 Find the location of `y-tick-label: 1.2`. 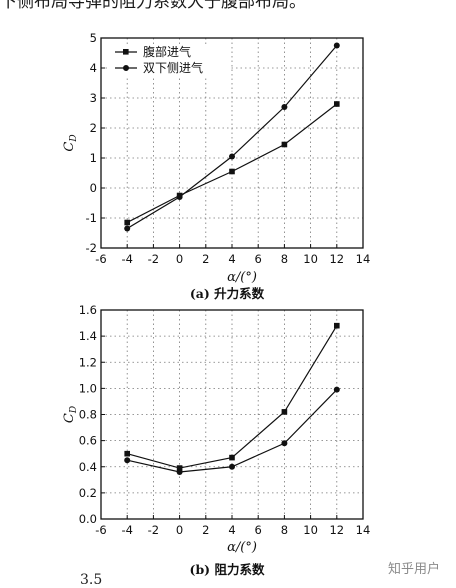

y-tick-label: 1.2 is located at coordinates (88, 362).